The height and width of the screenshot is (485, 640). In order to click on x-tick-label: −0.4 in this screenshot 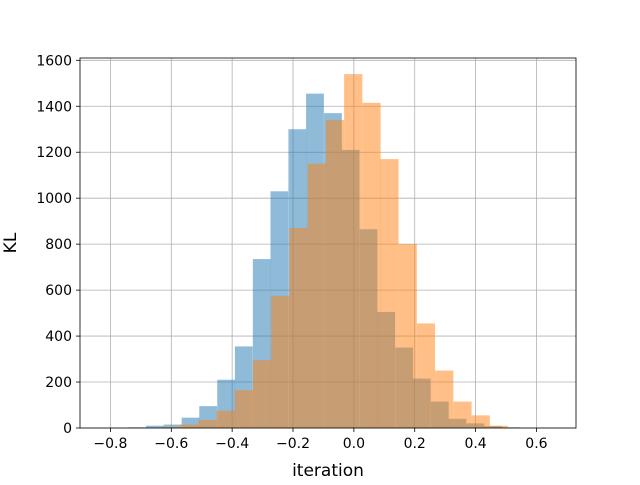, I will do `click(232, 444)`.